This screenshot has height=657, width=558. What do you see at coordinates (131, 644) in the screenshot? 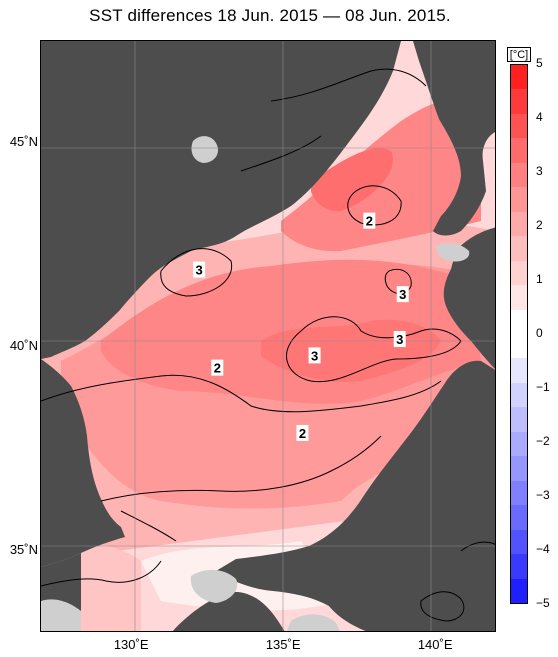
I see `longitude-label: 130˚E` at bounding box center [131, 644].